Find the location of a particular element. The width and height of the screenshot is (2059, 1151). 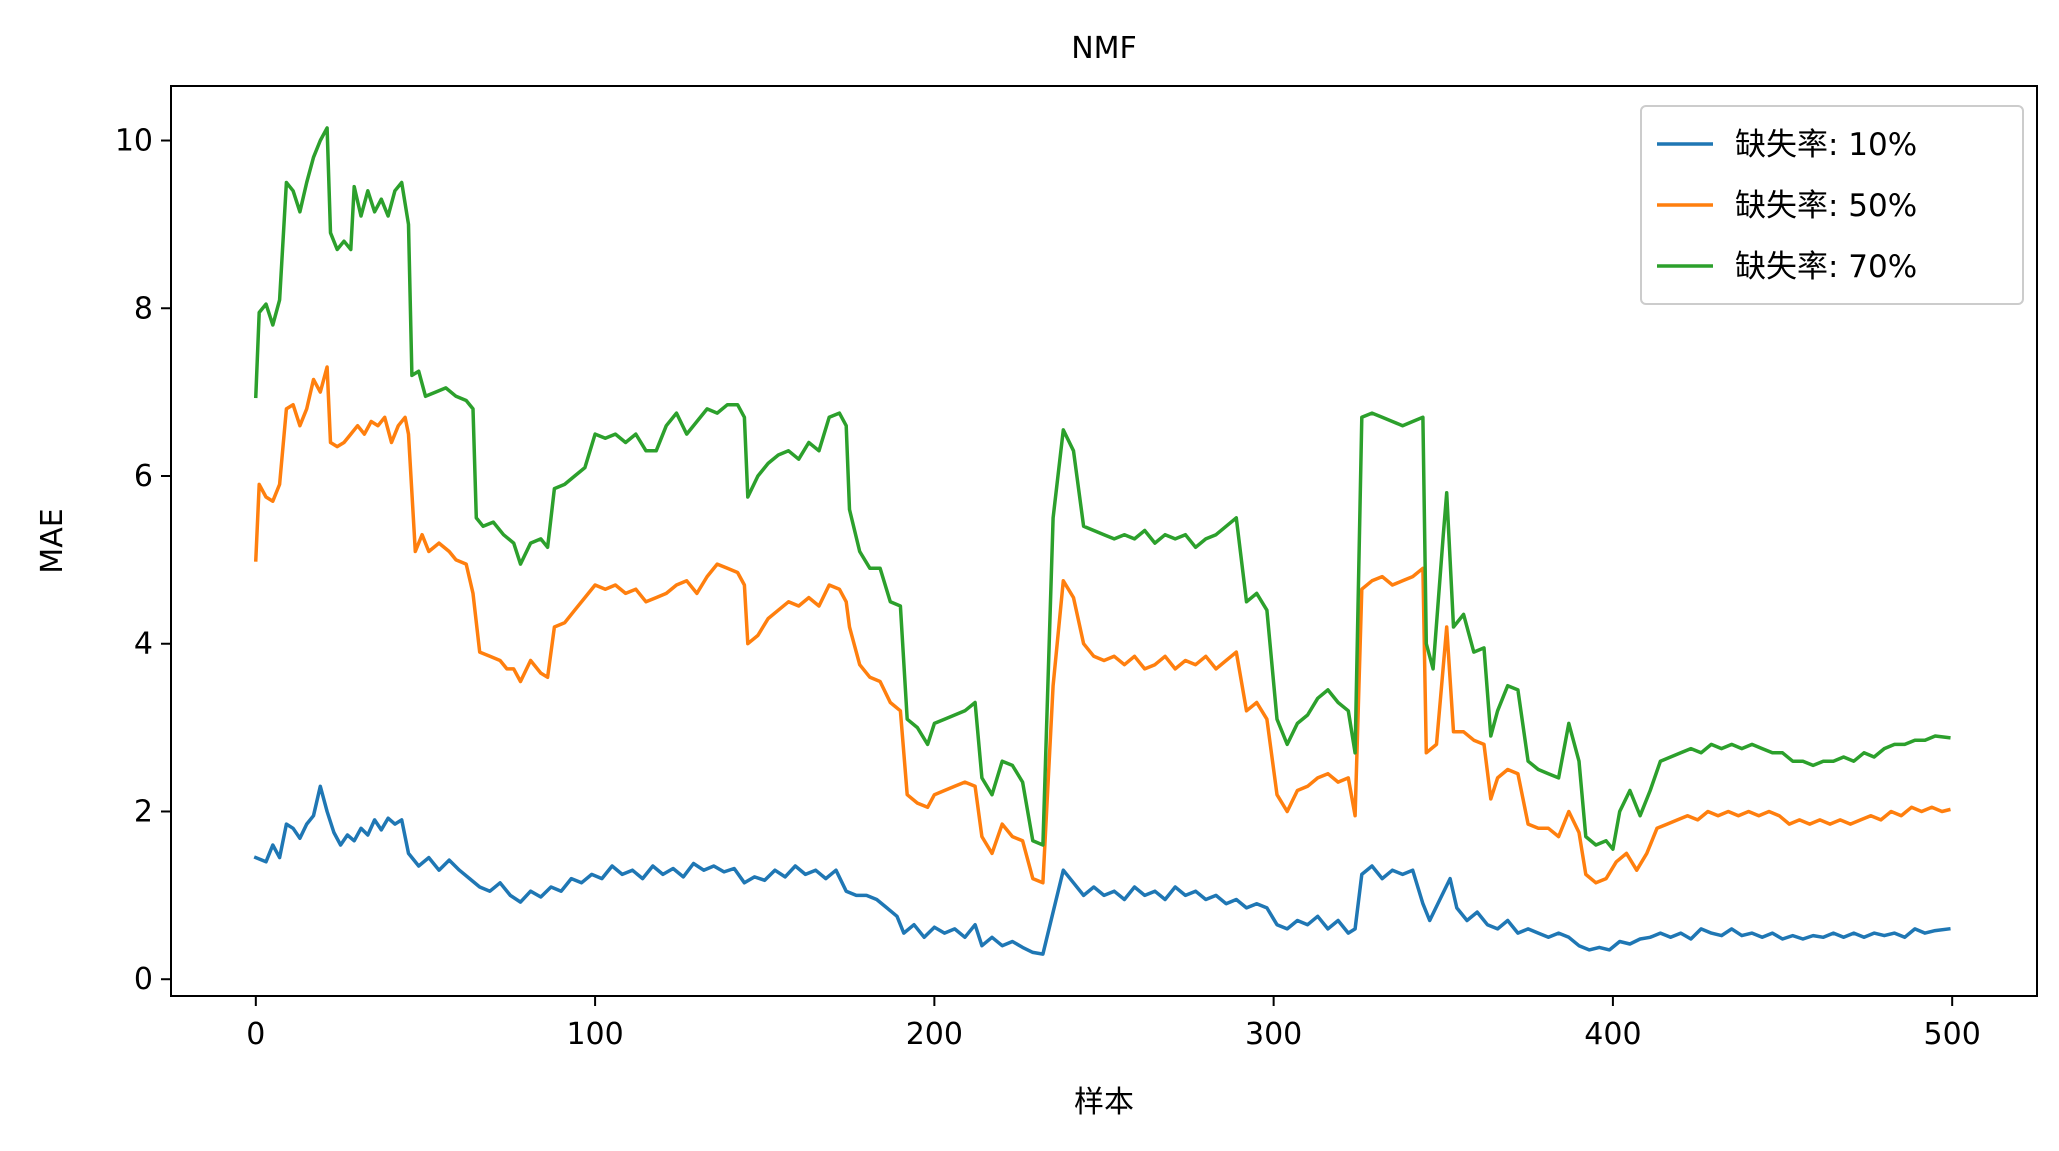

legend-item: 缺失率: 50% is located at coordinates (1787, 206).